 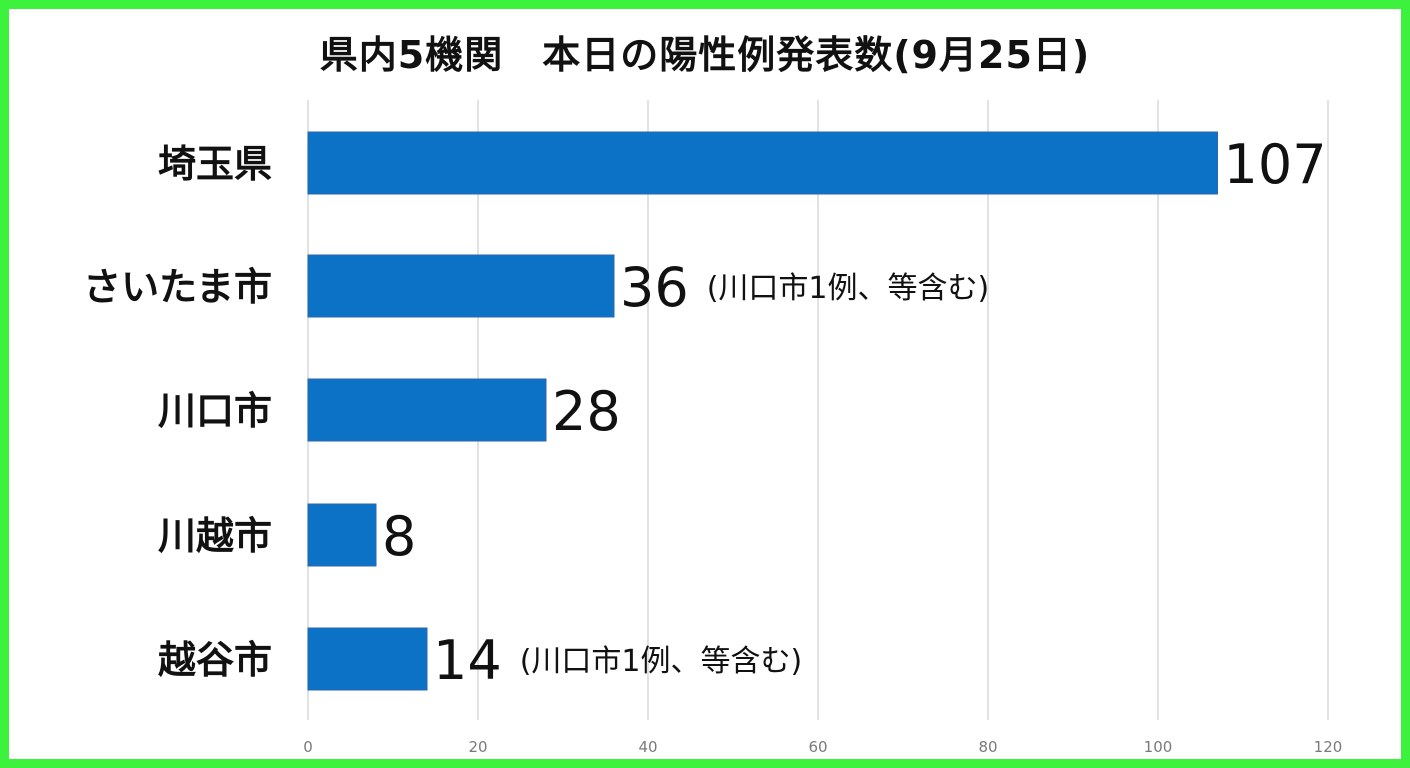 I want to click on value-label: 36, so click(x=654, y=287).